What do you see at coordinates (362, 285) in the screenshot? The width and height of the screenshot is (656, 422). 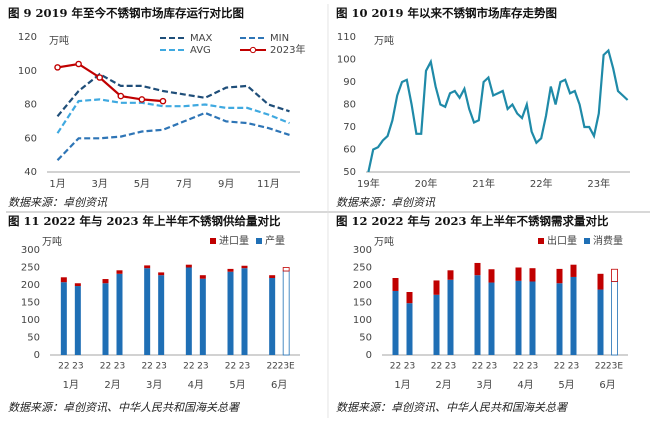 I see `y-tick-label: 200` at bounding box center [362, 285].